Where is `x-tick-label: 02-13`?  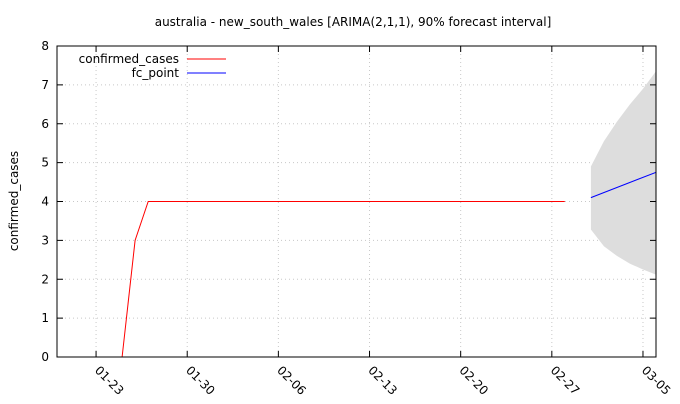 x-tick-label: 02-13 is located at coordinates (382, 380).